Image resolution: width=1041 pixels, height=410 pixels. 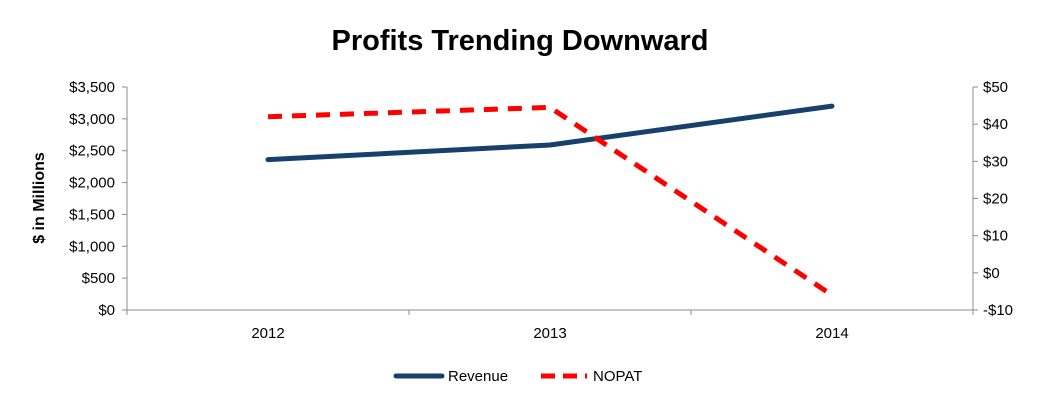 I want to click on right-tick-label: $20, so click(x=995, y=199).